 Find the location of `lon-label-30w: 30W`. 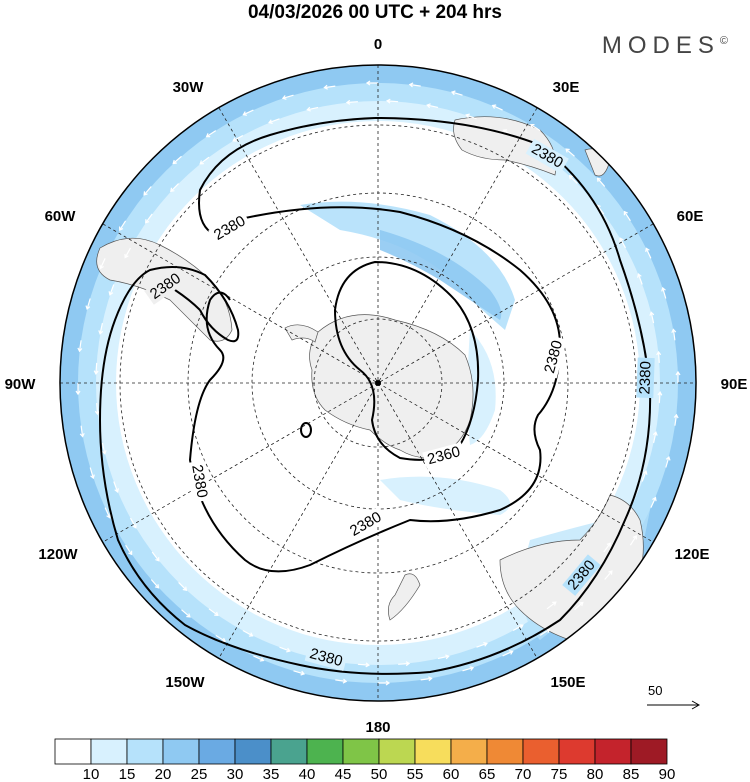

lon-label-30w: 30W is located at coordinates (189, 87).